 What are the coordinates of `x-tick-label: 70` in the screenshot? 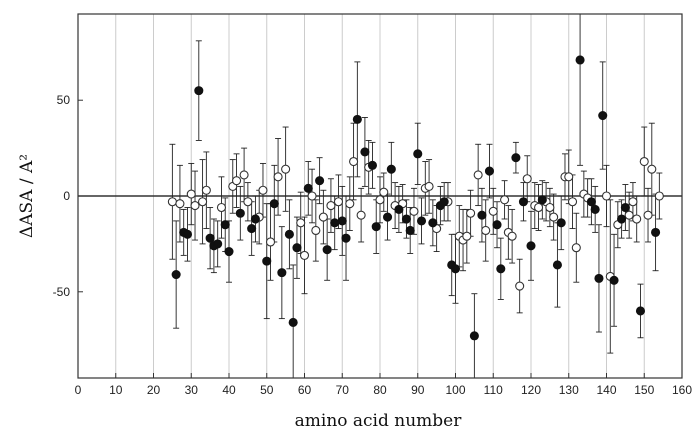 It's located at (343, 390).